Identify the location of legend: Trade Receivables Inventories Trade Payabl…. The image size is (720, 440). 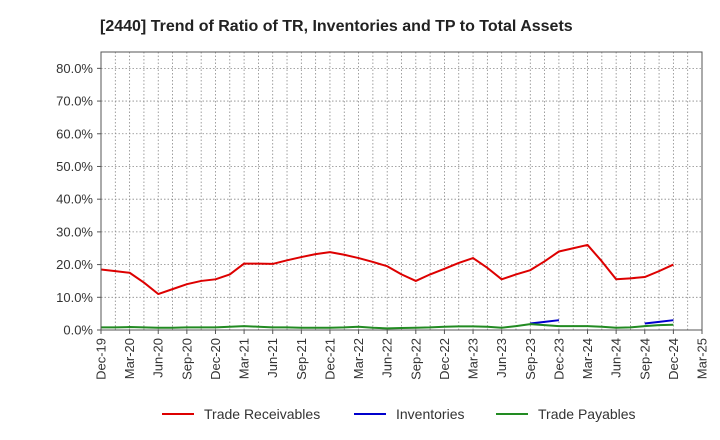
(399, 414).